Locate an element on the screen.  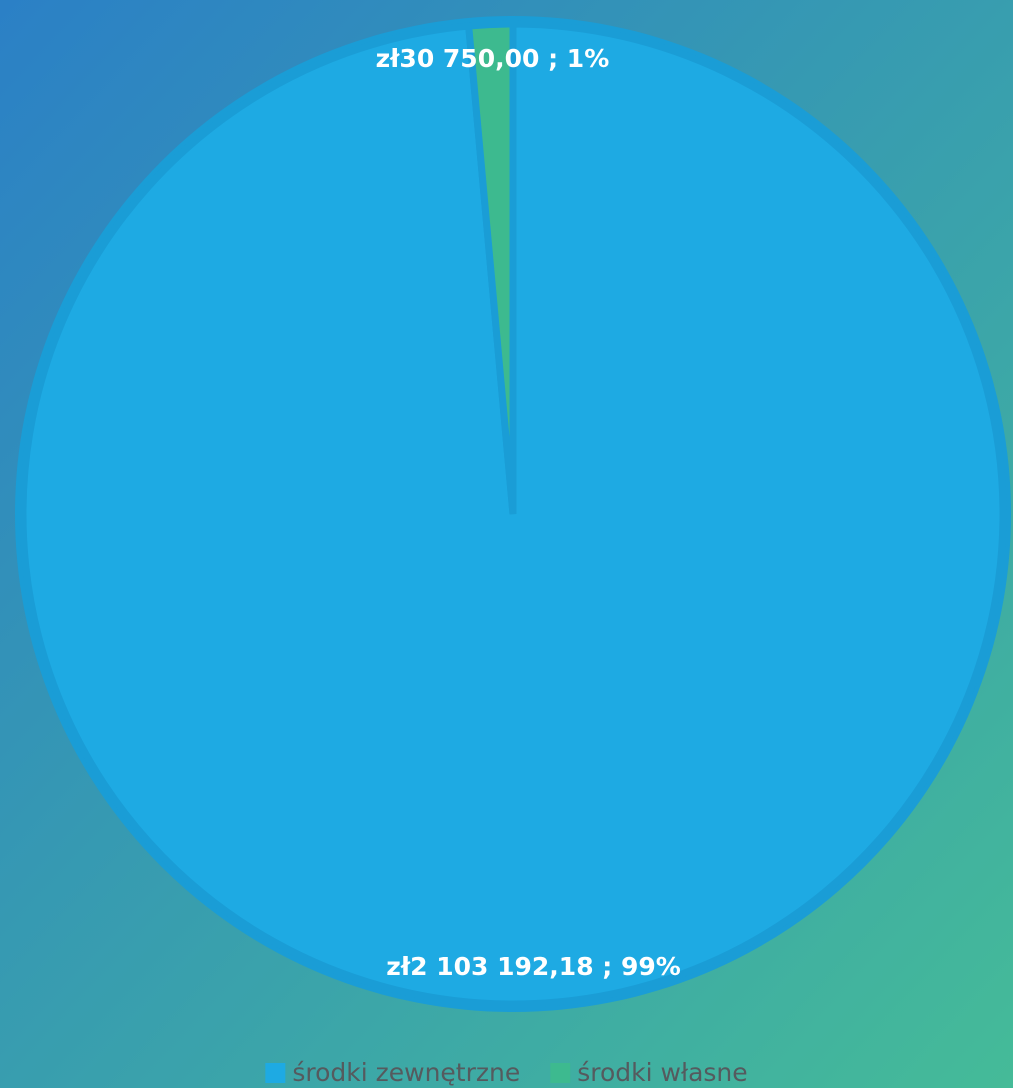
data-label: zł2 103 192,18 ; 99% is located at coordinates (533, 966).